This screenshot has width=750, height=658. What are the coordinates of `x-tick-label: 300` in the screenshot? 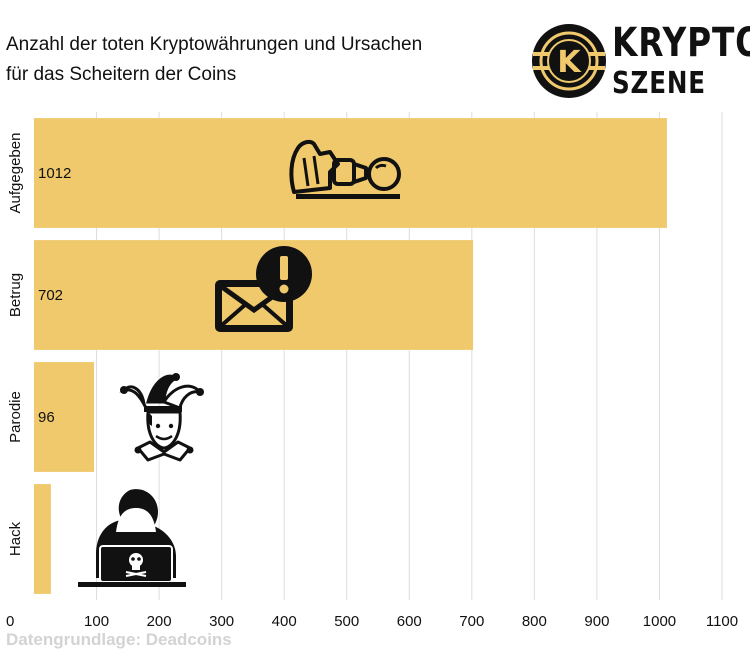 It's located at (221, 621).